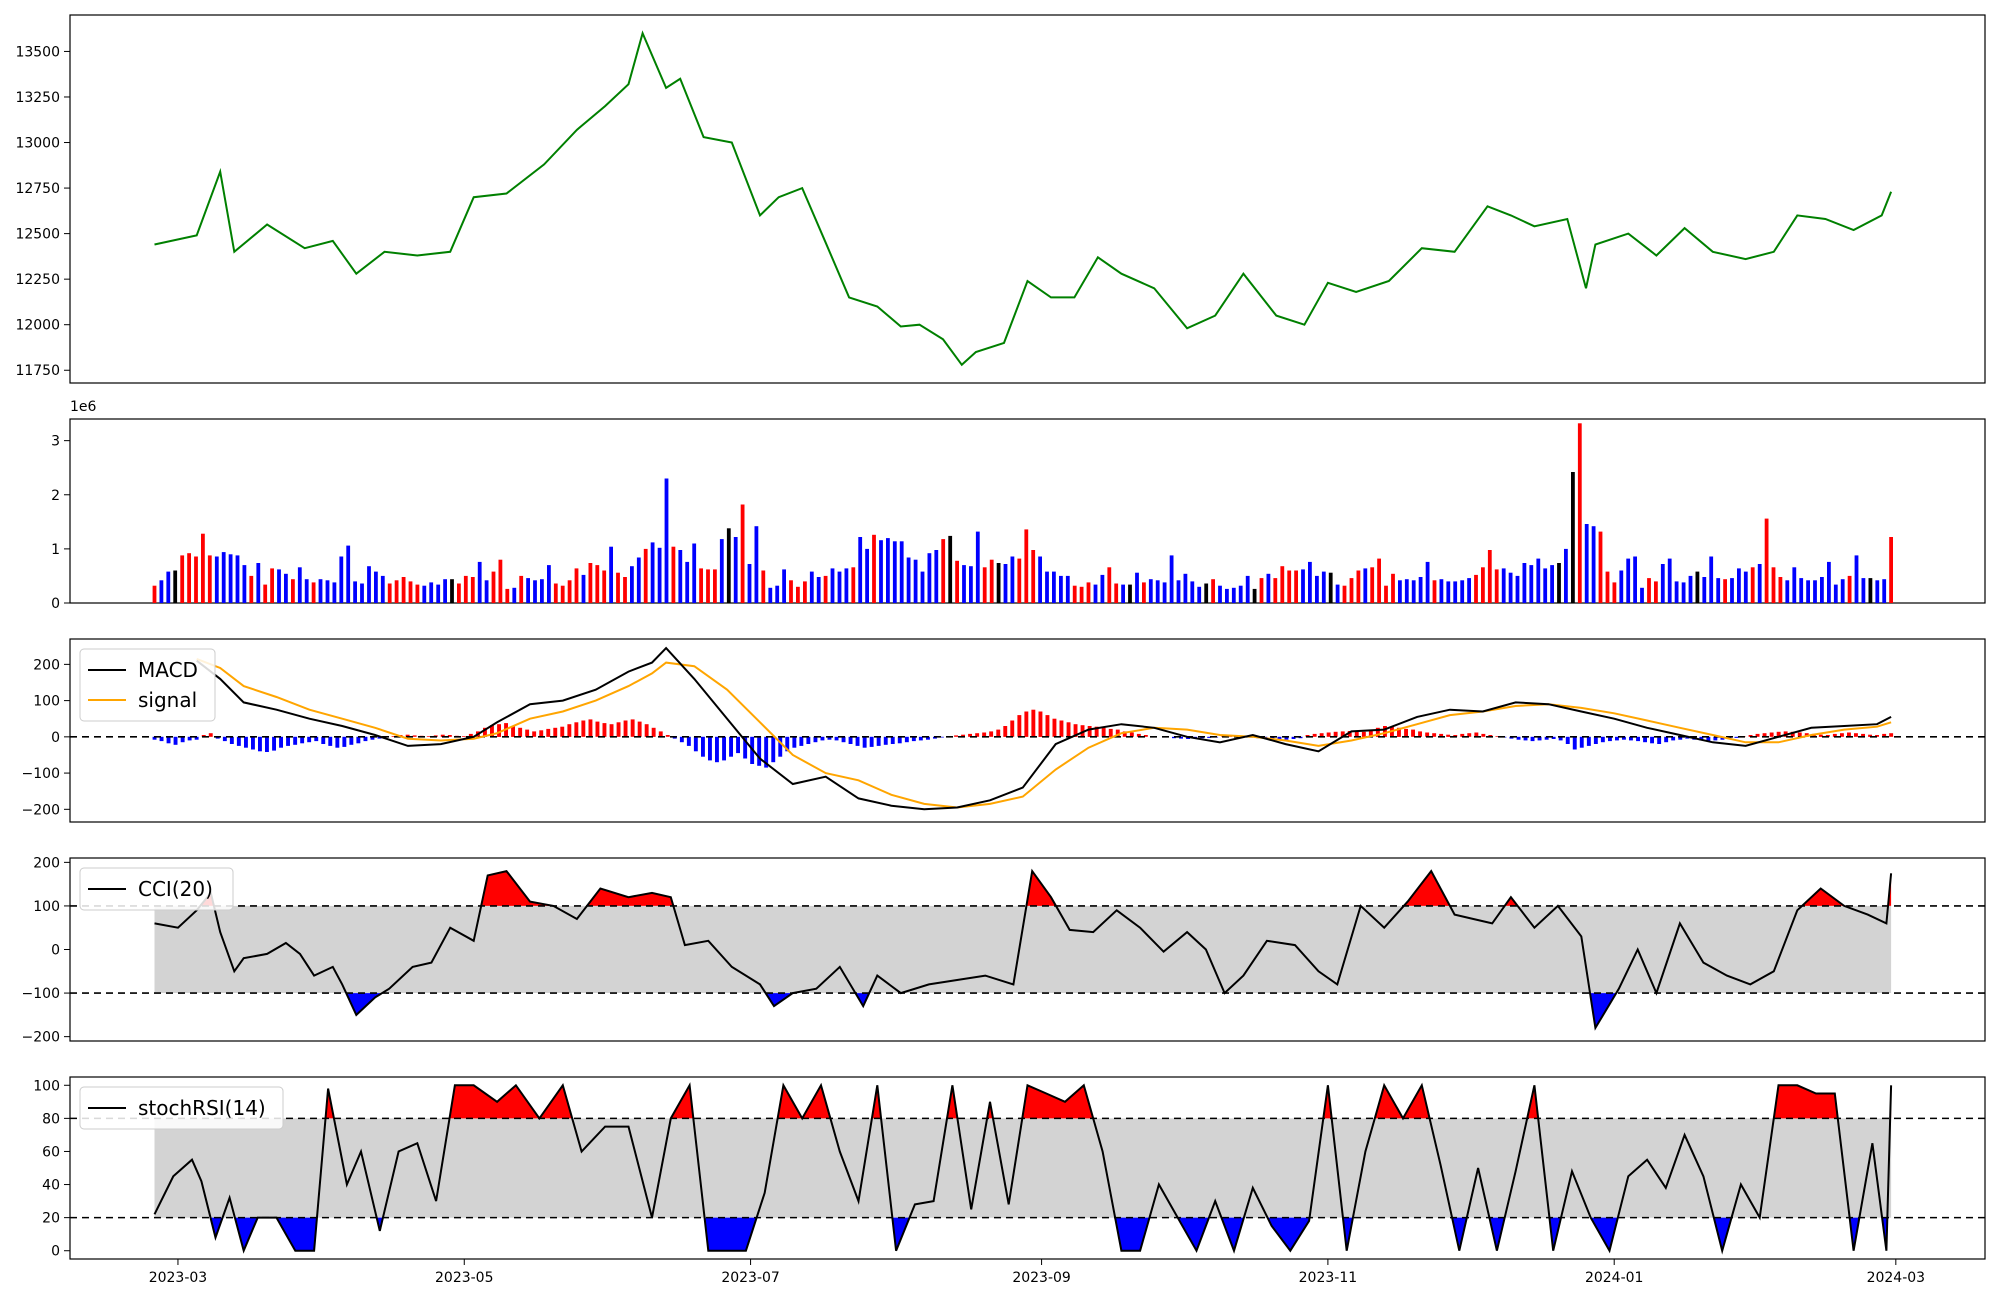 This screenshot has height=1300, width=2000. I want to click on cci-oversold-fill, so click(1603, 1010).